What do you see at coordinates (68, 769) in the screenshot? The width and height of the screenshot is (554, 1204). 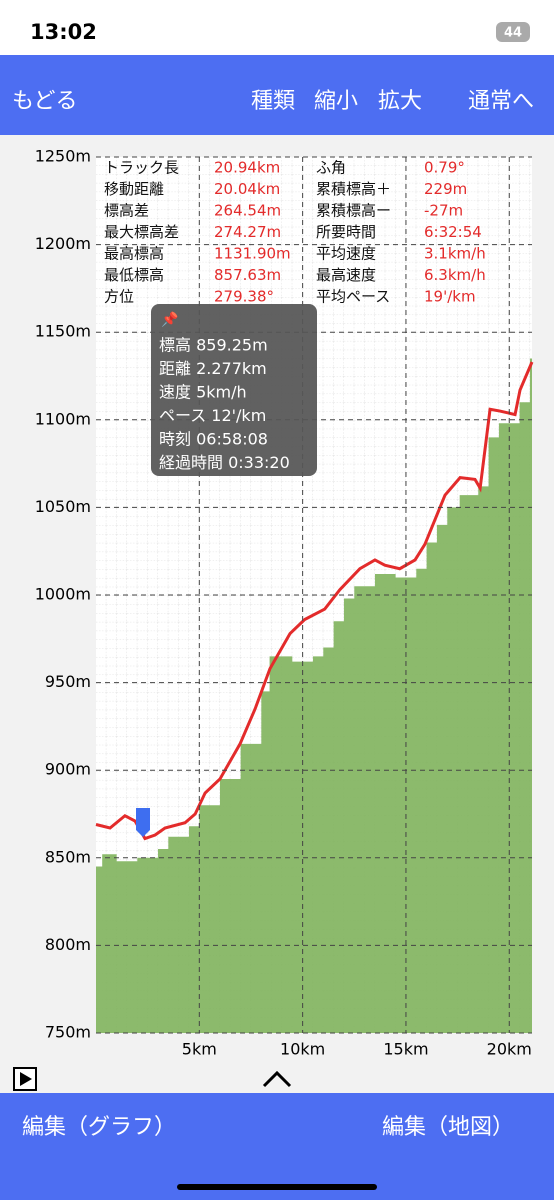 I see `y-tick-label: 900m` at bounding box center [68, 769].